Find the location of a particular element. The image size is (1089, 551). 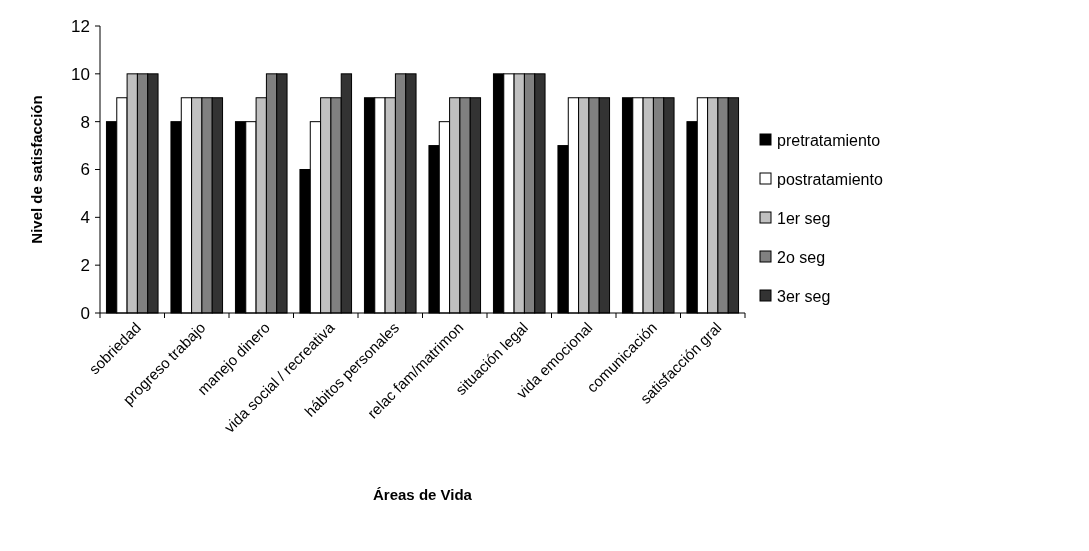

y-tick-label: 8 is located at coordinates (85, 122).